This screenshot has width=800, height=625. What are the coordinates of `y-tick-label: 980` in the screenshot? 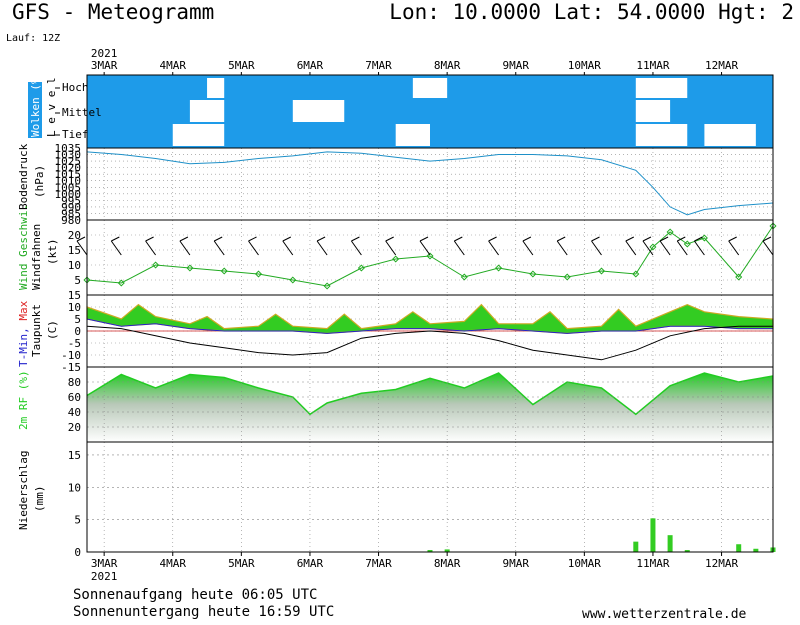 It's located at (71, 220).